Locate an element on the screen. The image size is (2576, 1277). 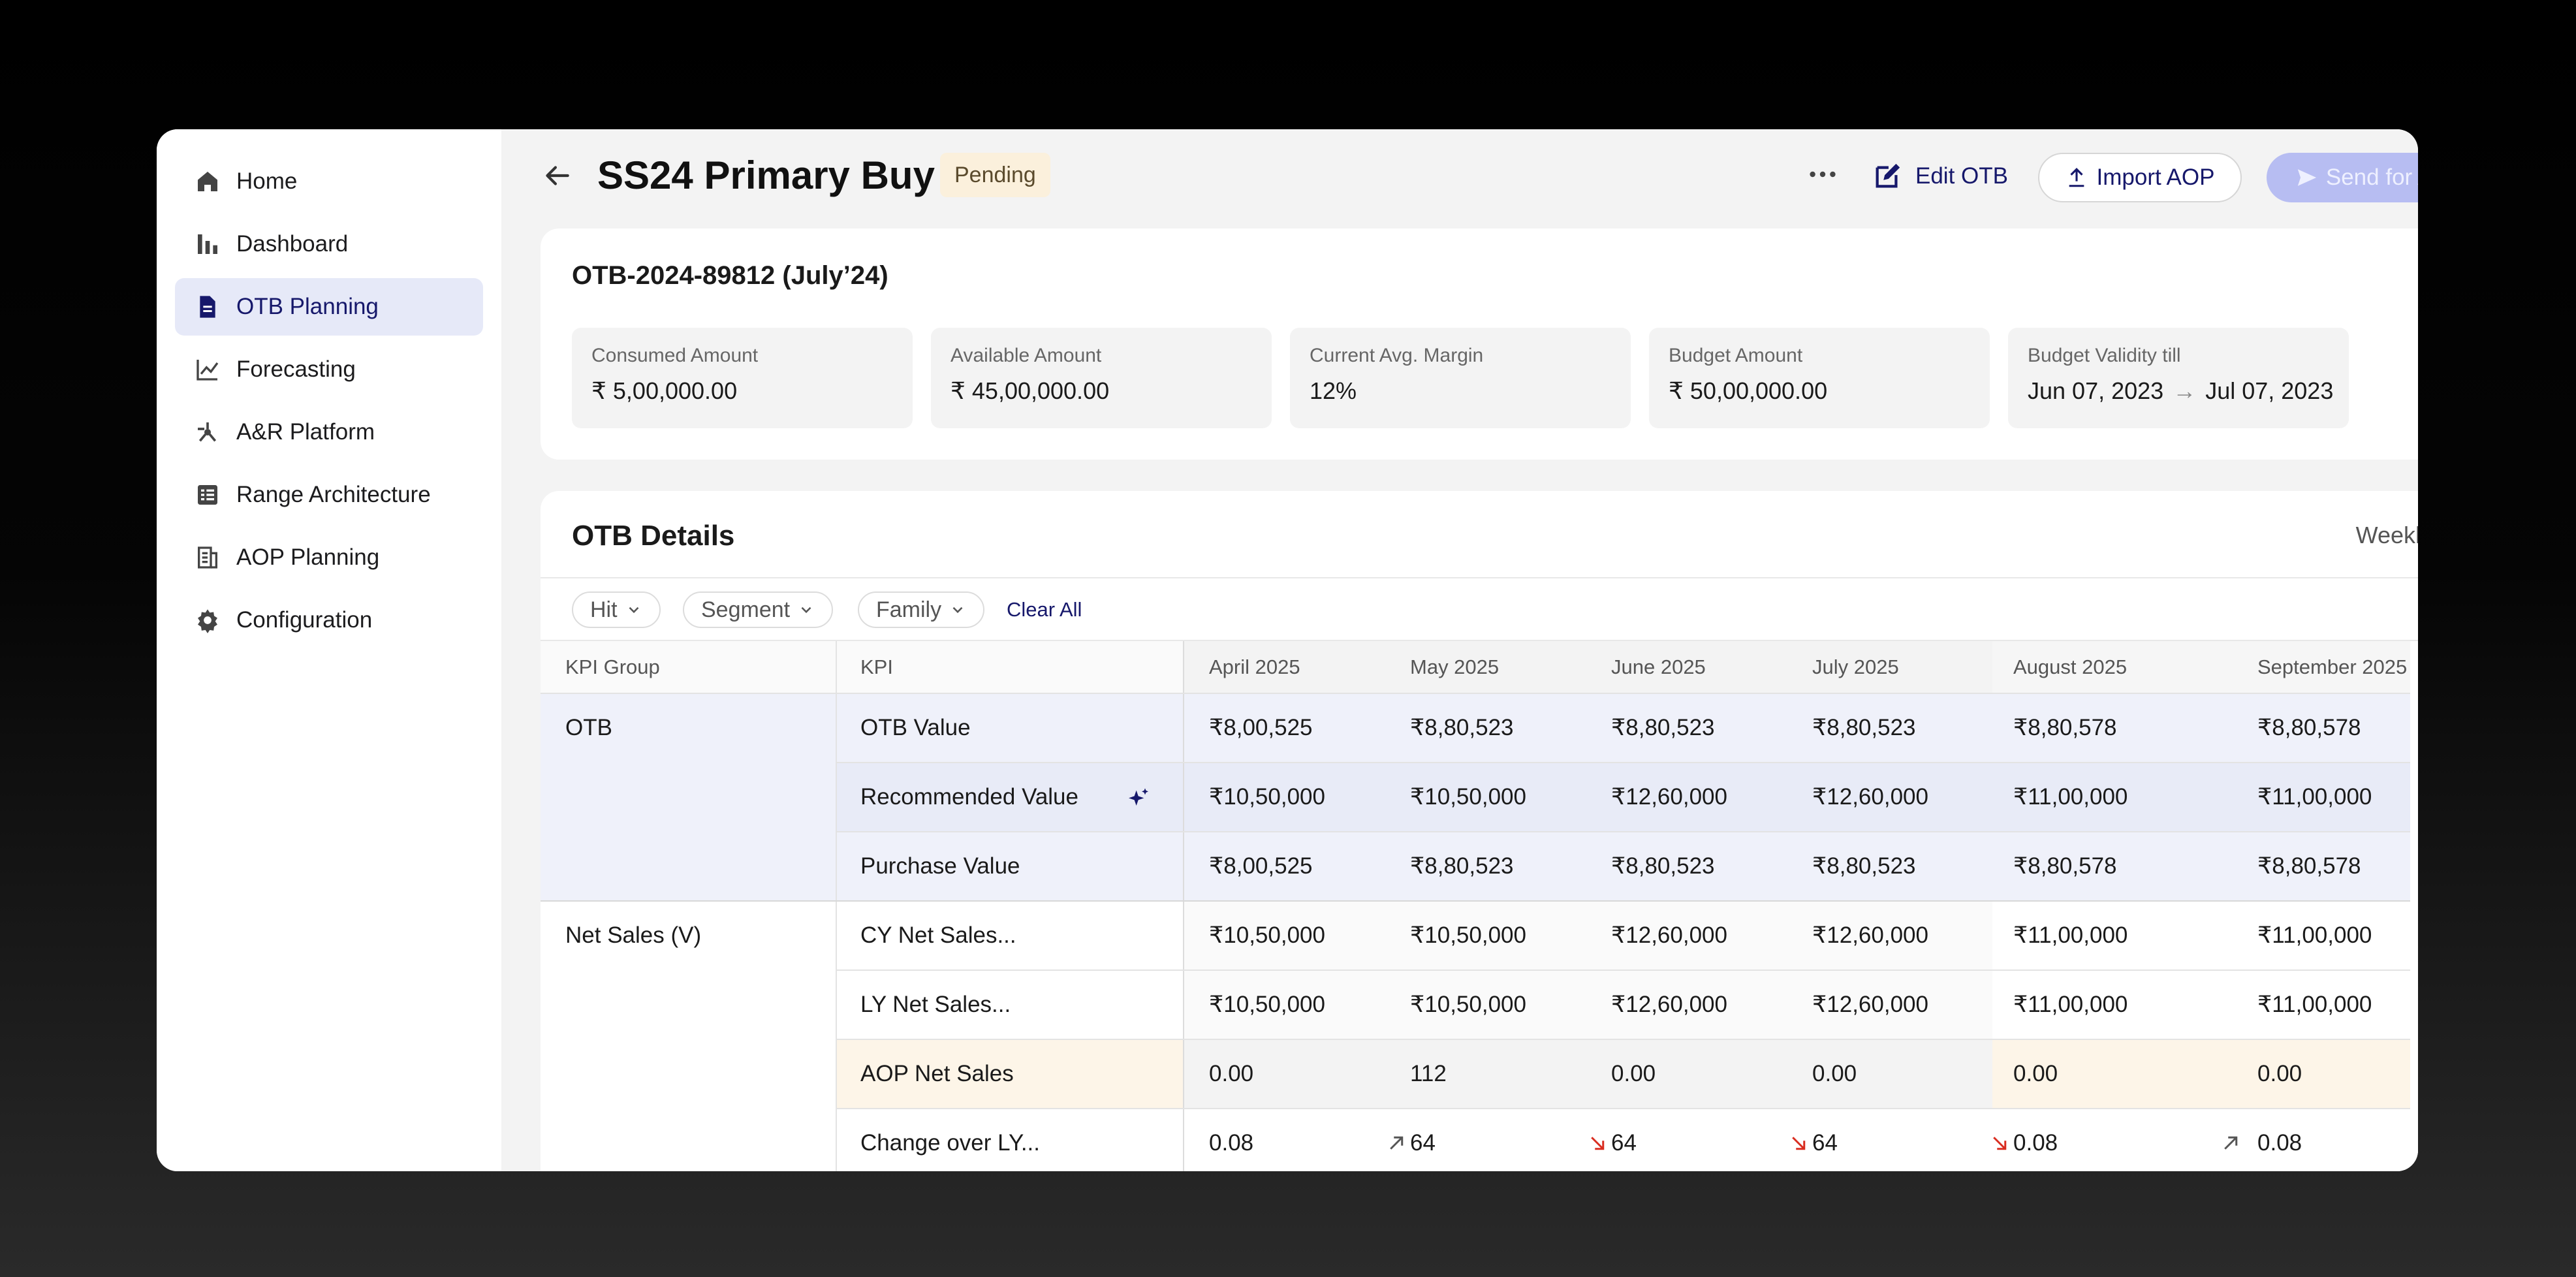
home-icon is located at coordinates (208, 181).